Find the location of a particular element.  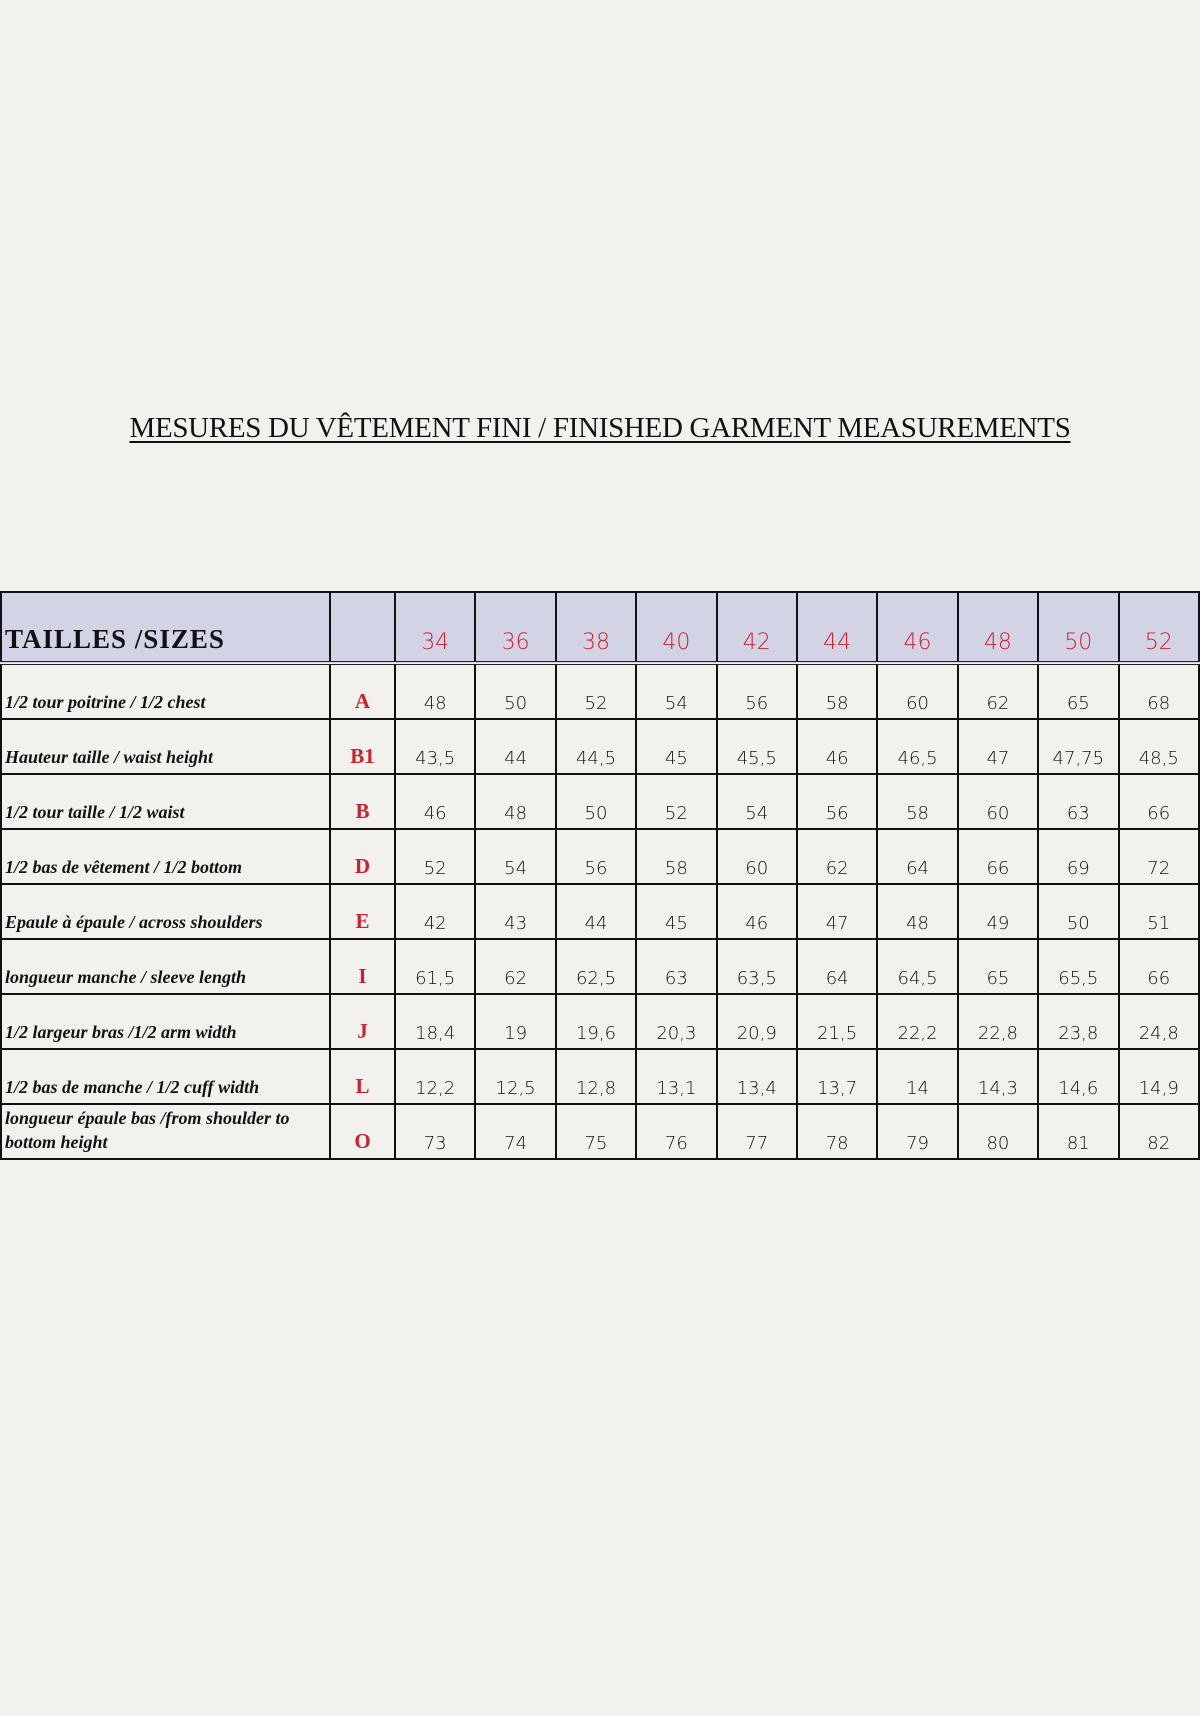

measurement-value: 45,5 is located at coordinates (756, 746).